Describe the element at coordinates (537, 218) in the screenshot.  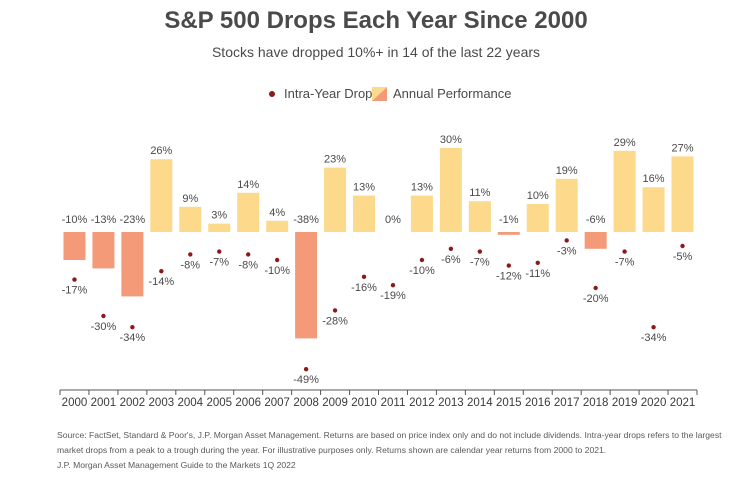
I see `bar-2016` at that location.